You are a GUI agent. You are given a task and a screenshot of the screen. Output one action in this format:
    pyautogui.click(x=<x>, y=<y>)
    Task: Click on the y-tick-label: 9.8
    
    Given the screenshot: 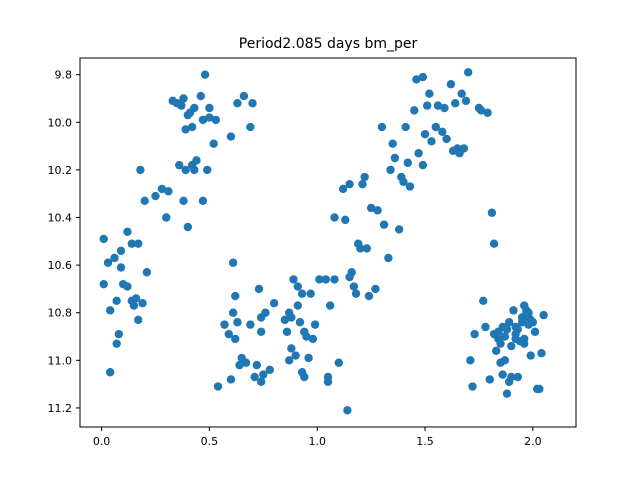 What is the action you would take?
    pyautogui.click(x=64, y=75)
    